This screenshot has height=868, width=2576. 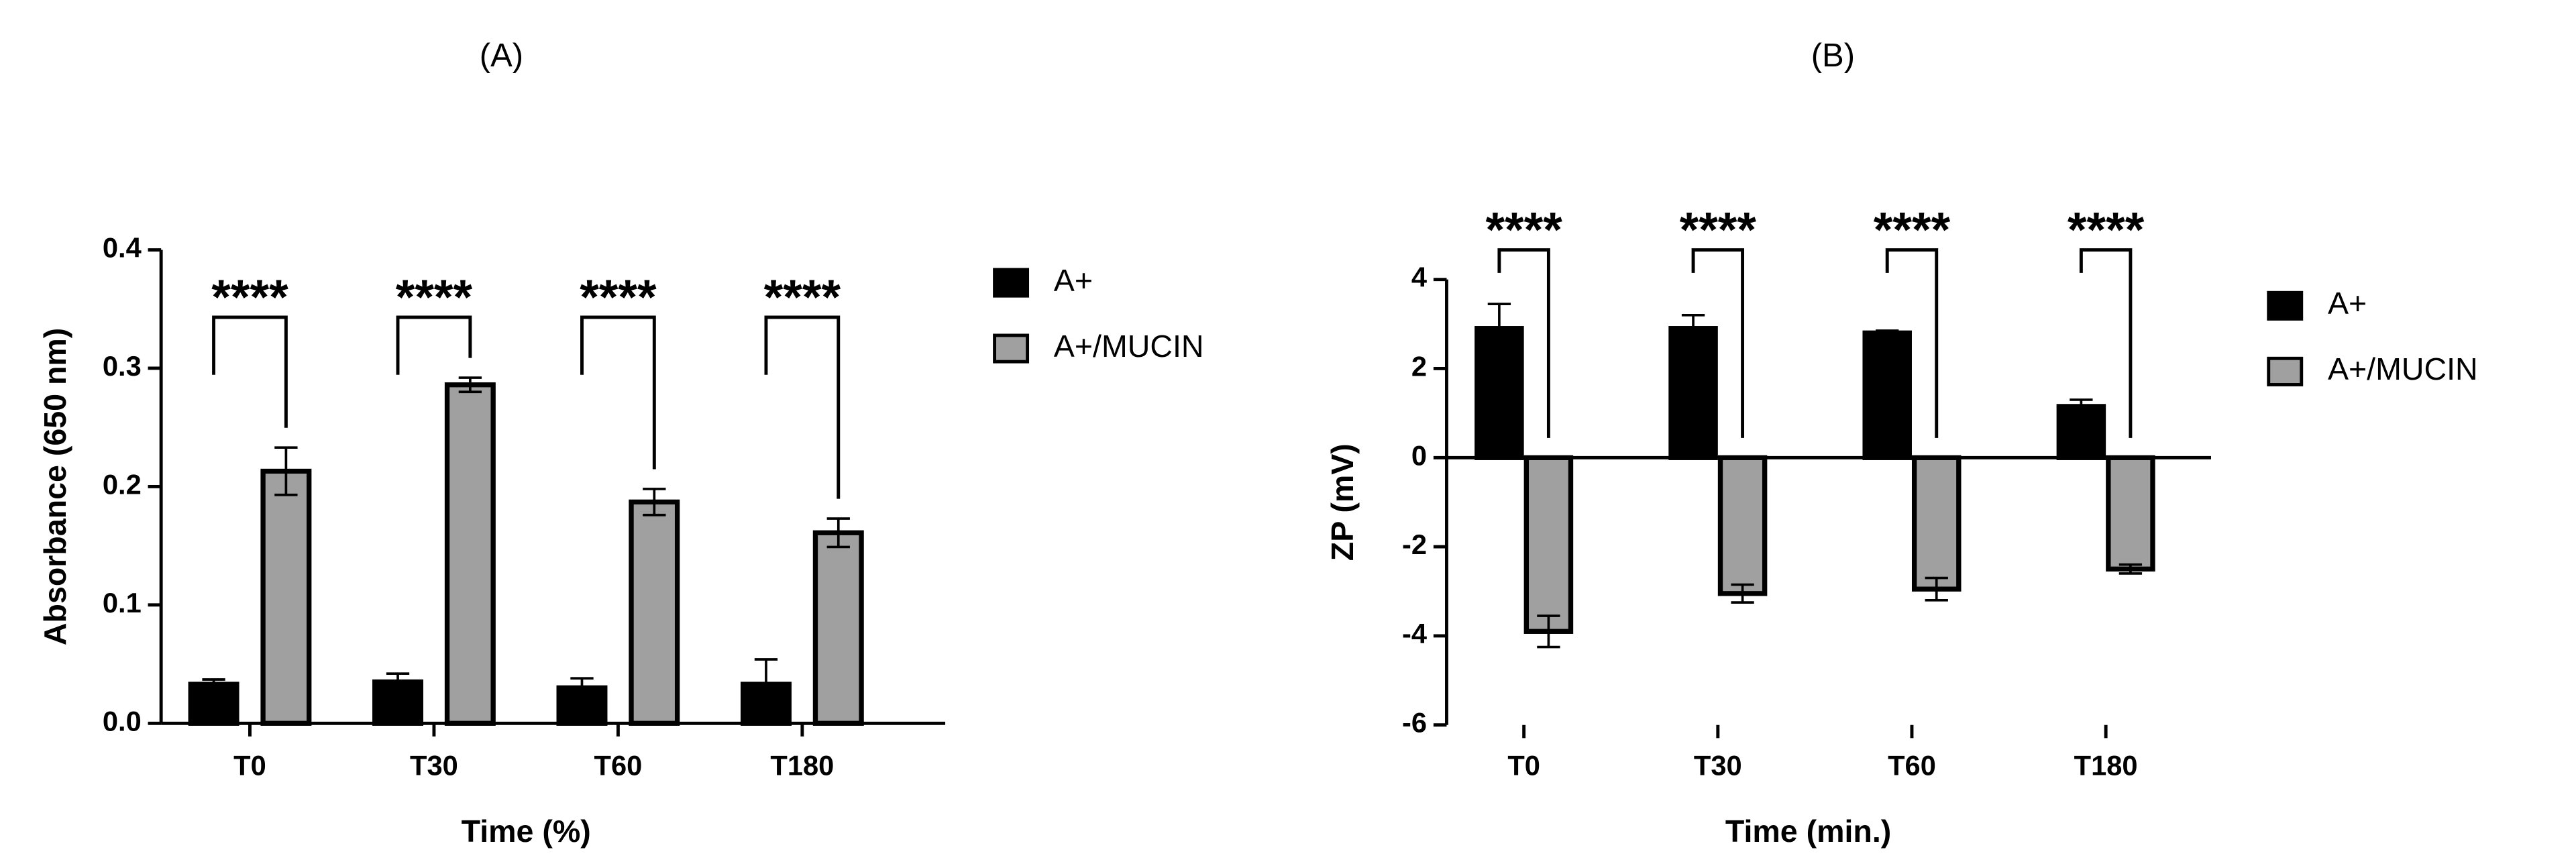 I want to click on y-tick-label: 4, so click(x=1419, y=277).